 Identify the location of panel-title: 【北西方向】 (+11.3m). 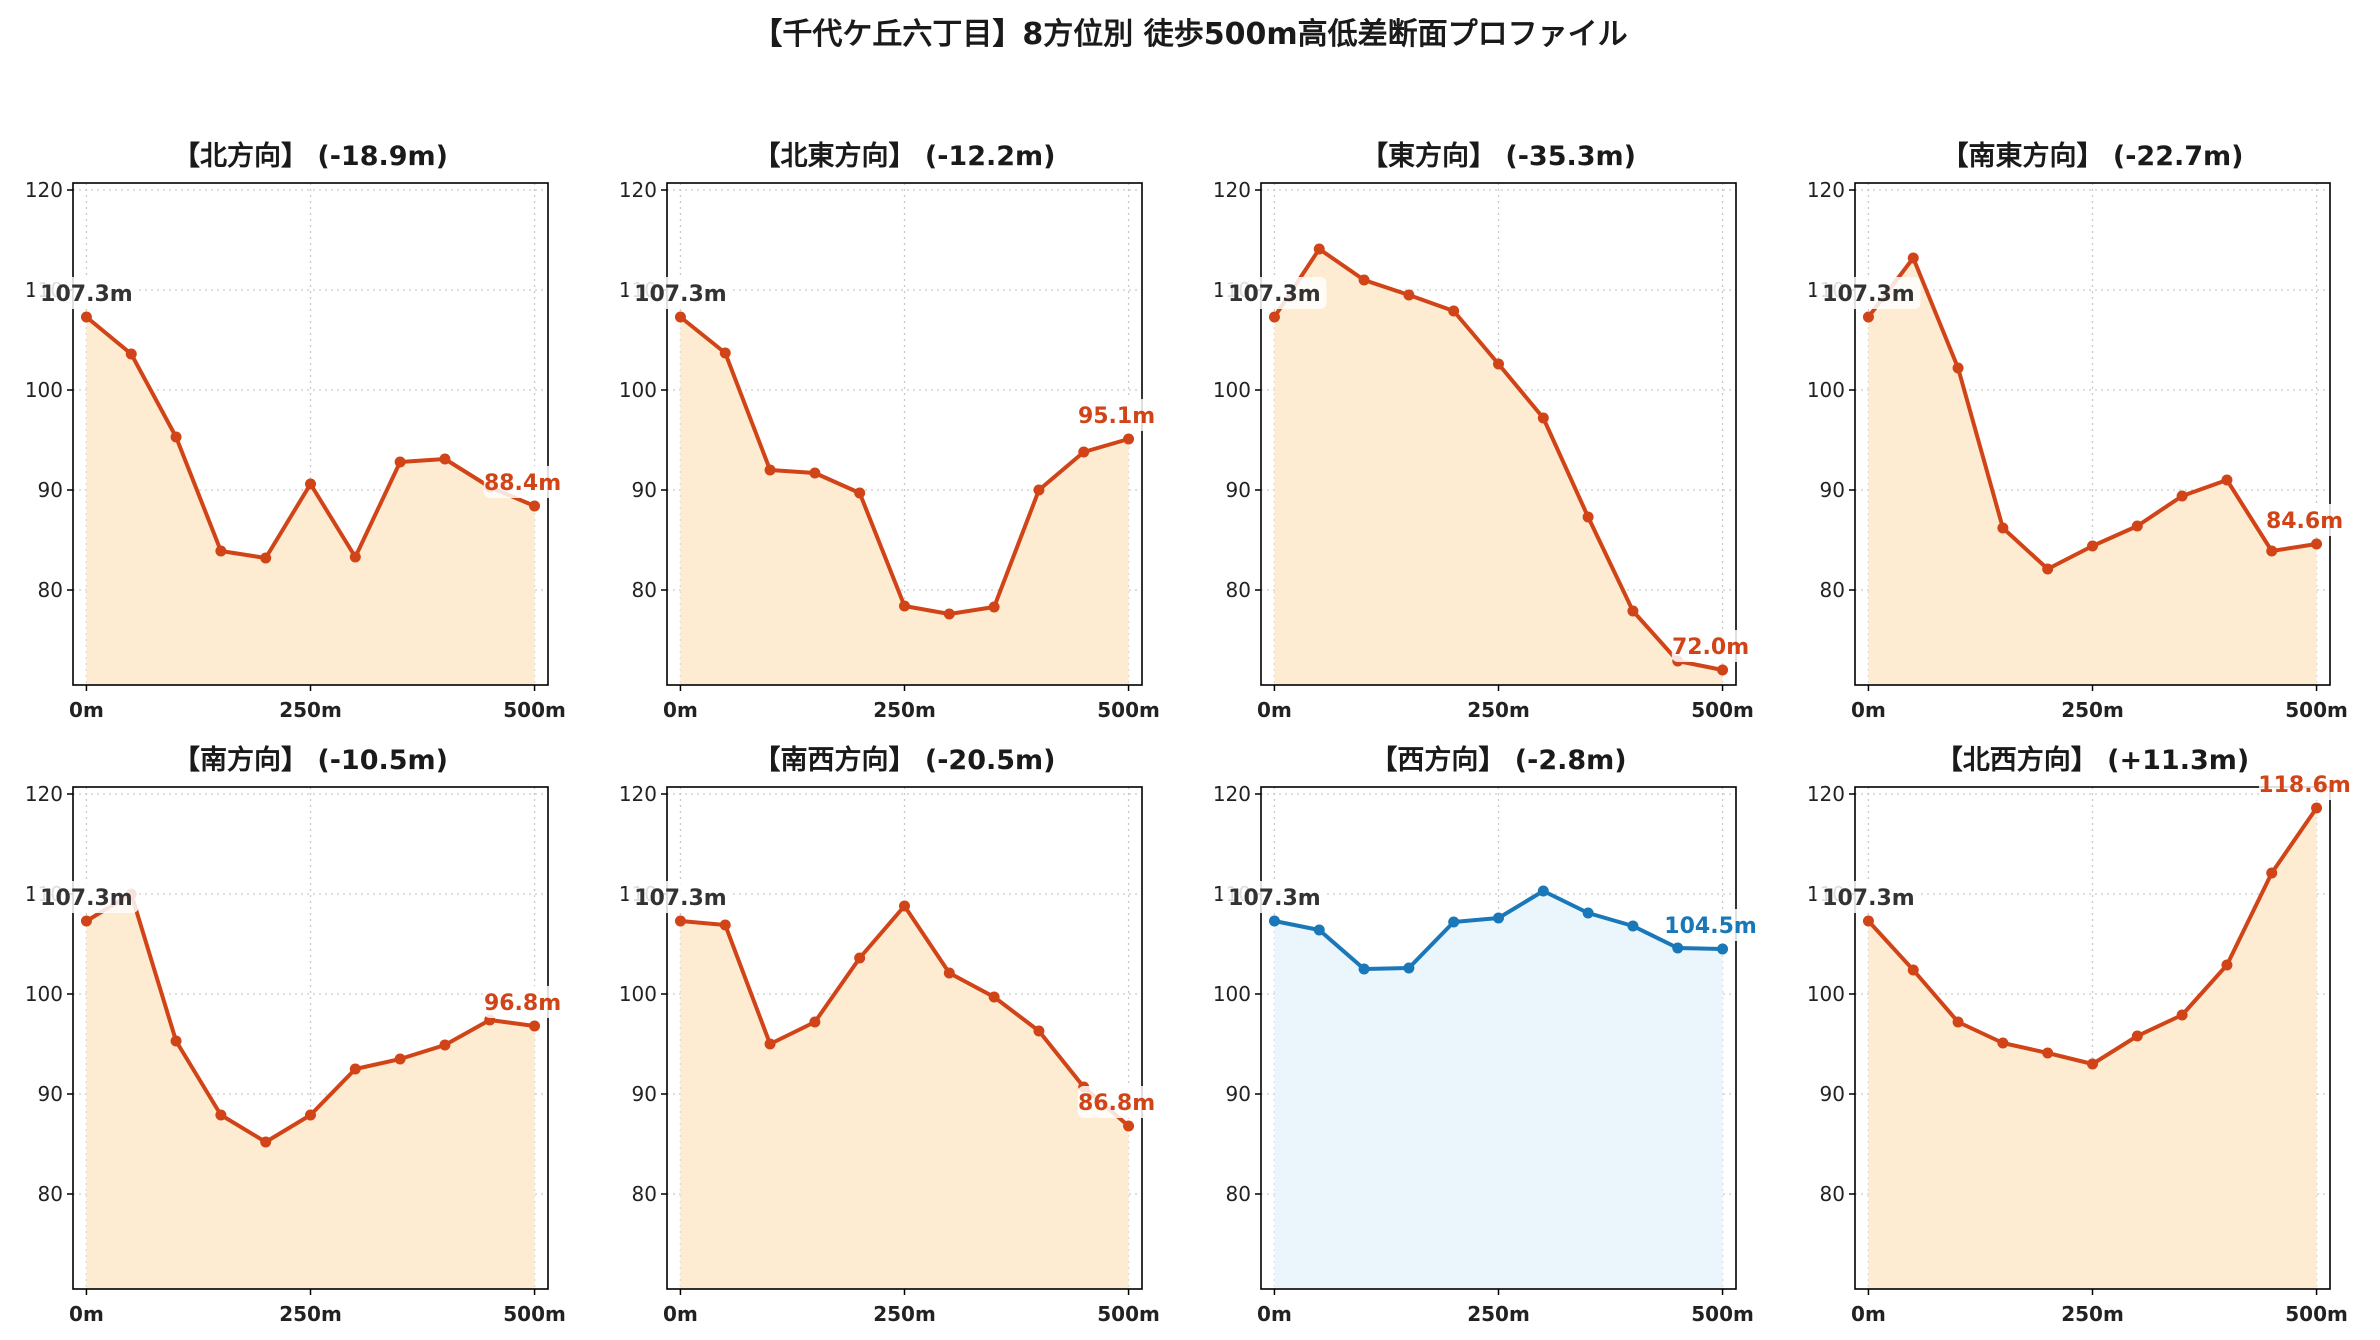
(2092, 760).